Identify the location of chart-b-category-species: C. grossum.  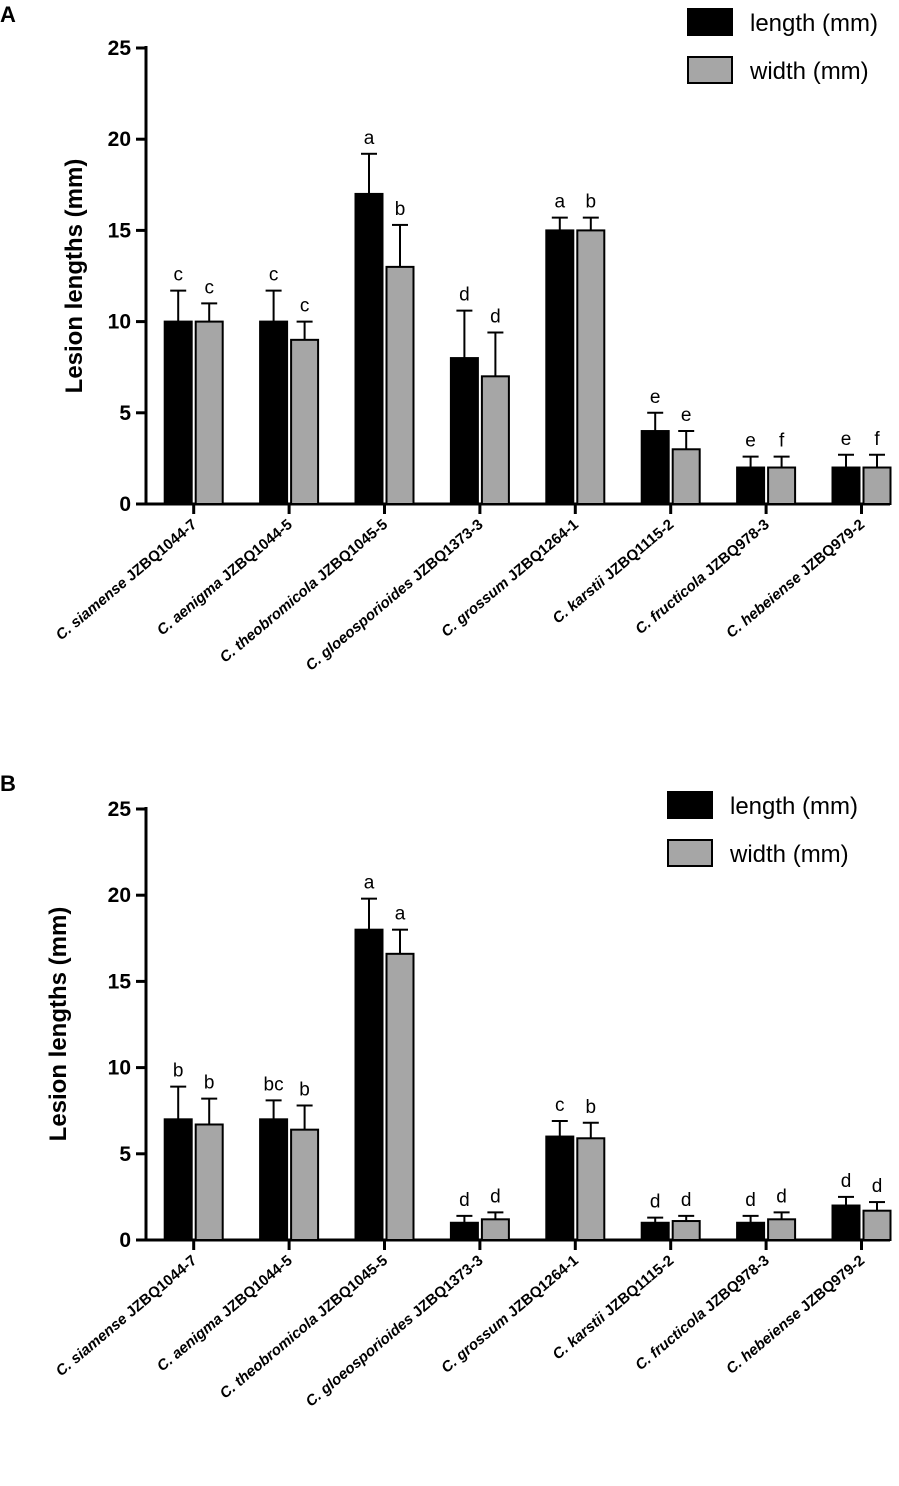
(476, 1342).